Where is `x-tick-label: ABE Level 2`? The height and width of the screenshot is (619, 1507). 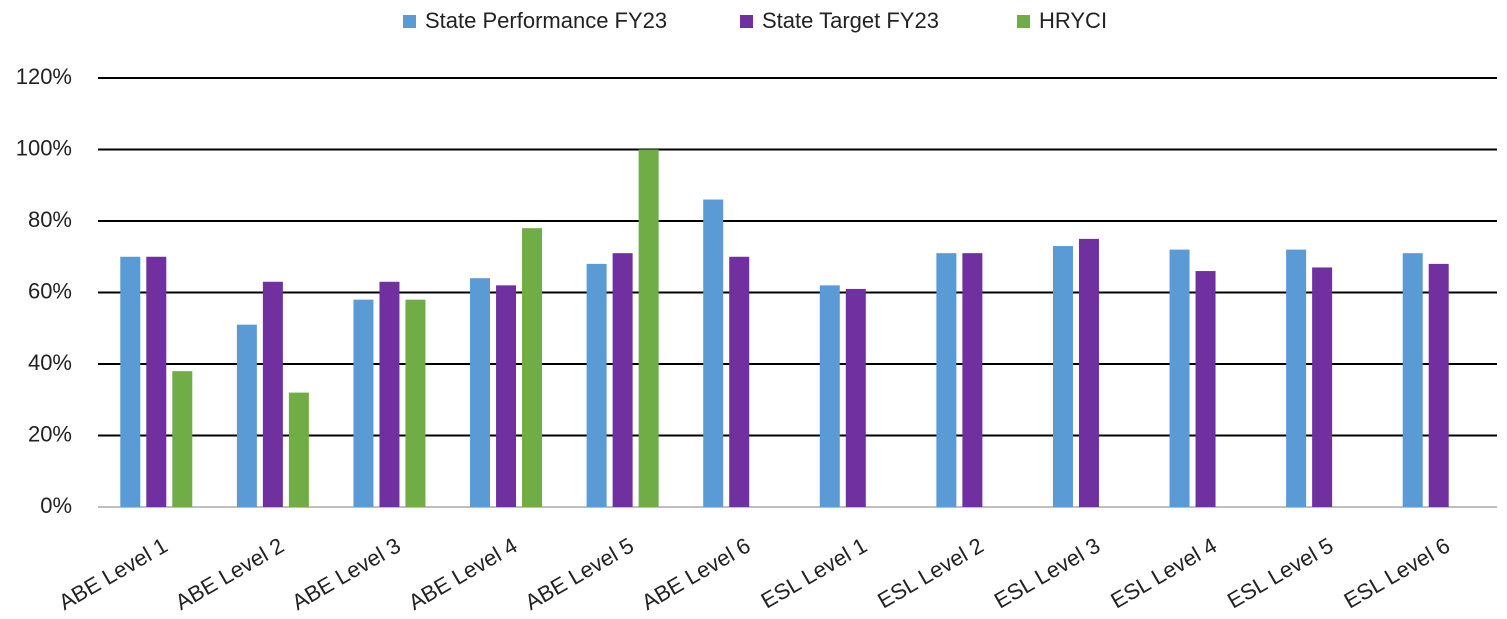
x-tick-label: ABE Level 2 is located at coordinates (229, 574).